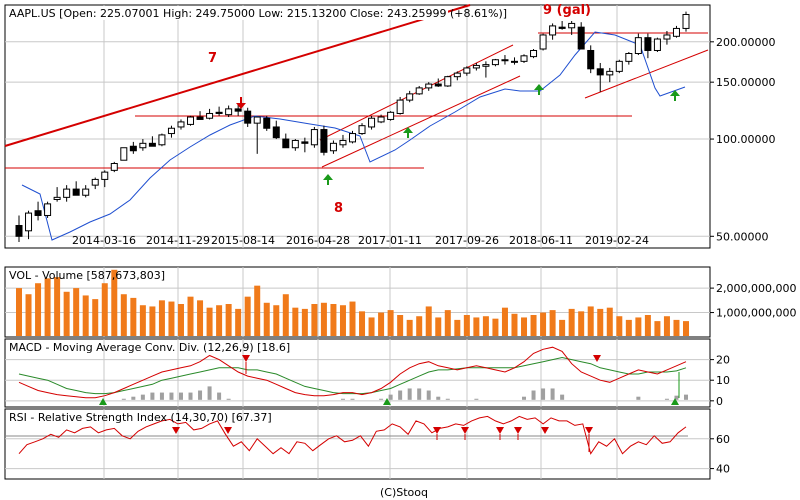 Image resolution: width=800 pixels, height=500 pixels. Describe the element at coordinates (32, 13) in the screenshot. I see `ticker: AAPL.US` at that location.